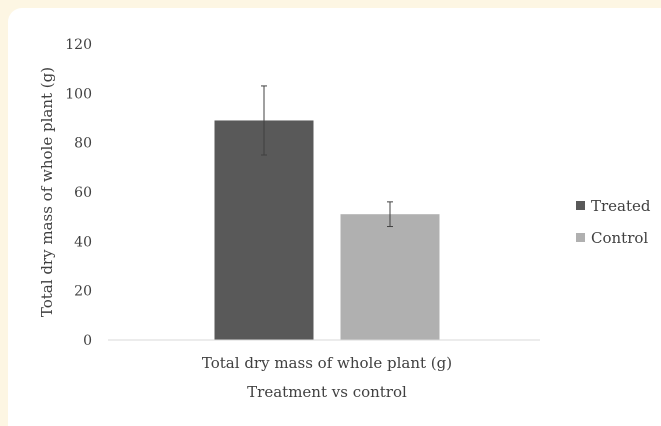  I want to click on y-tick-label: 0, so click(87, 341).